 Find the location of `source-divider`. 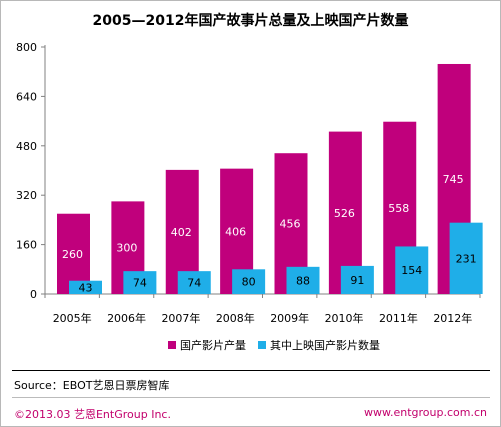

source-divider is located at coordinates (251, 370).